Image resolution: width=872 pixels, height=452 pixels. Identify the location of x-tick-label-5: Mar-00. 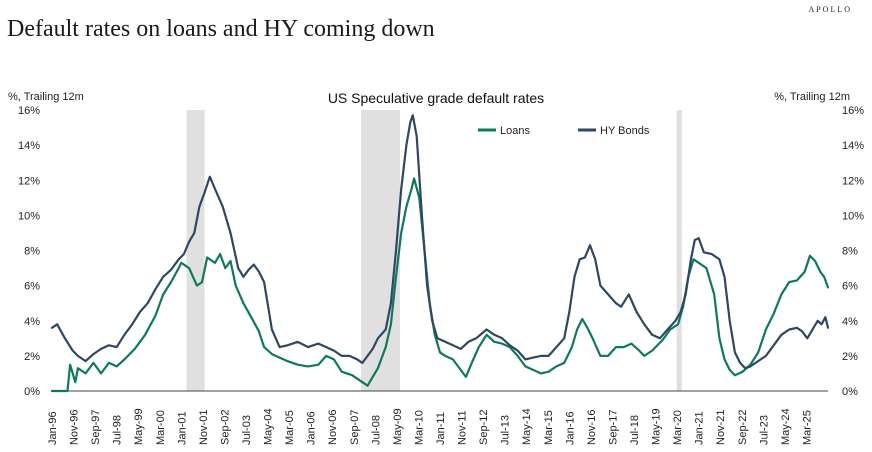
(161, 427).